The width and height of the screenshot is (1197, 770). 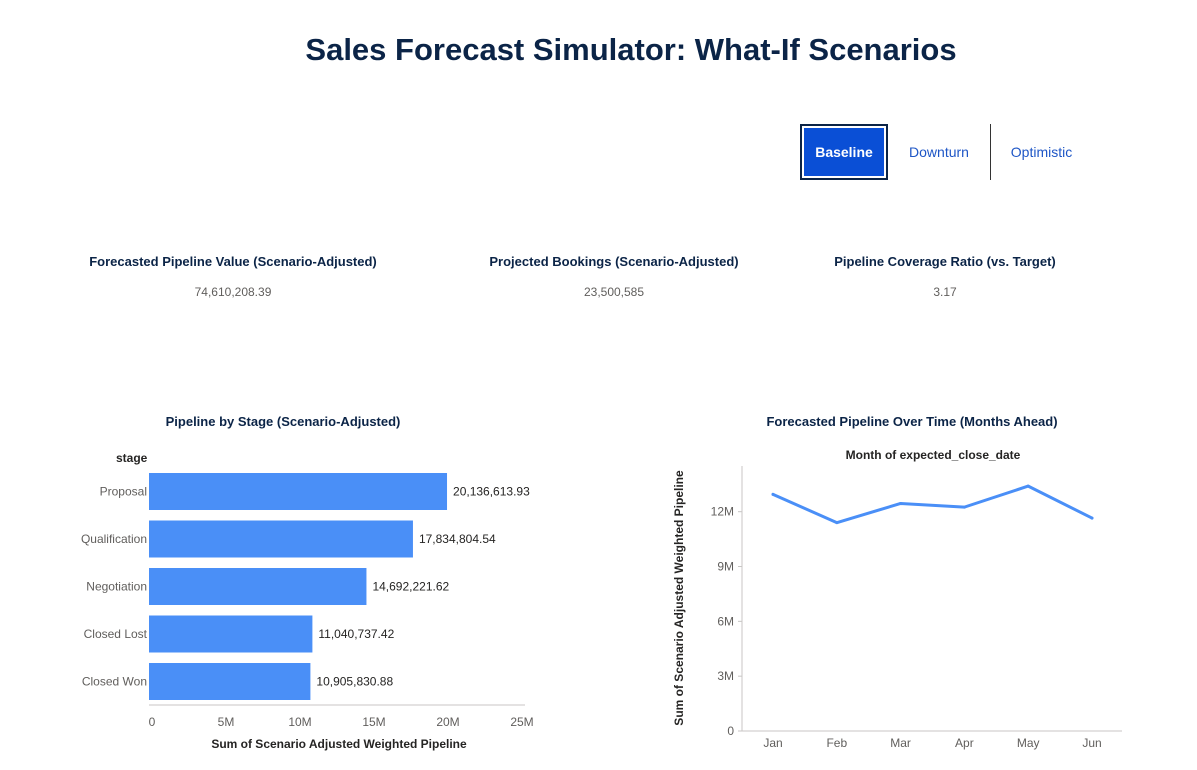 What do you see at coordinates (447, 722) in the screenshot?
I see `x-tick-label: 20M` at bounding box center [447, 722].